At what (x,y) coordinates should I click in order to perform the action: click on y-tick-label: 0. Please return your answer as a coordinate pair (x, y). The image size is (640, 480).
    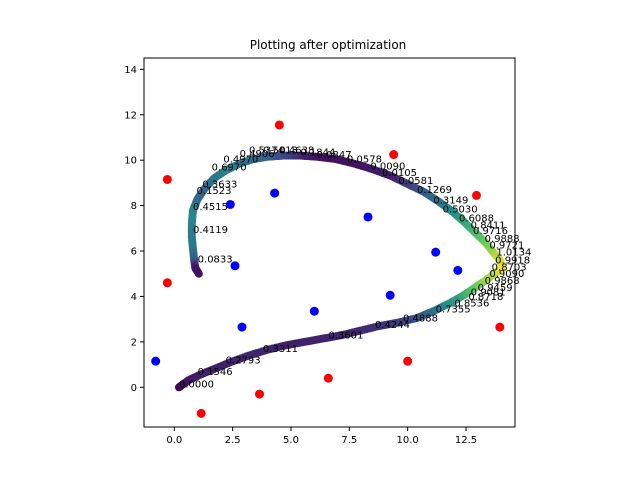
    Looking at the image, I should click on (134, 388).